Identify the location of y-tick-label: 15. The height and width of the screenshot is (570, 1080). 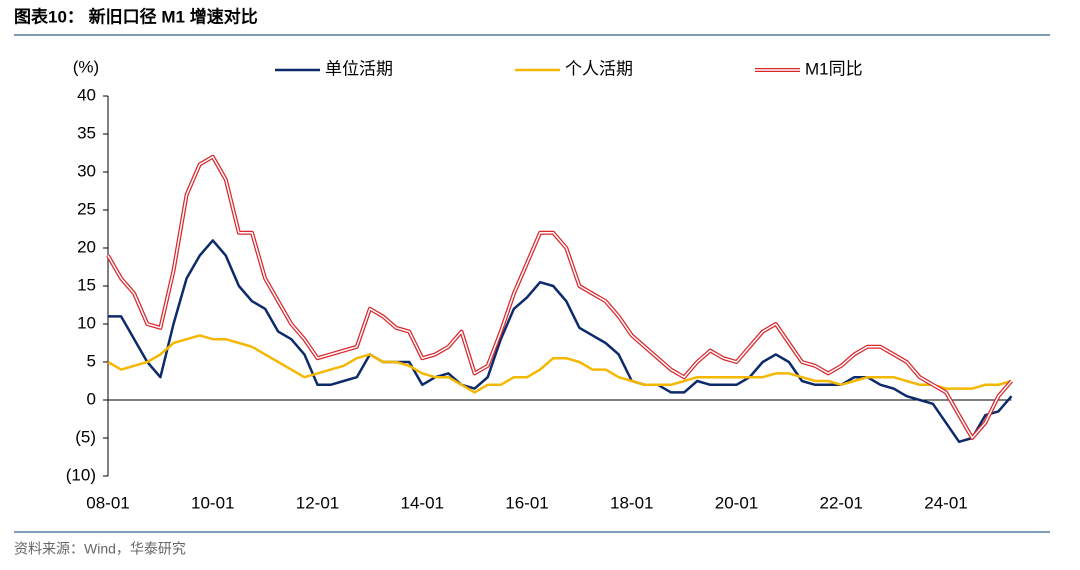
(86, 284).